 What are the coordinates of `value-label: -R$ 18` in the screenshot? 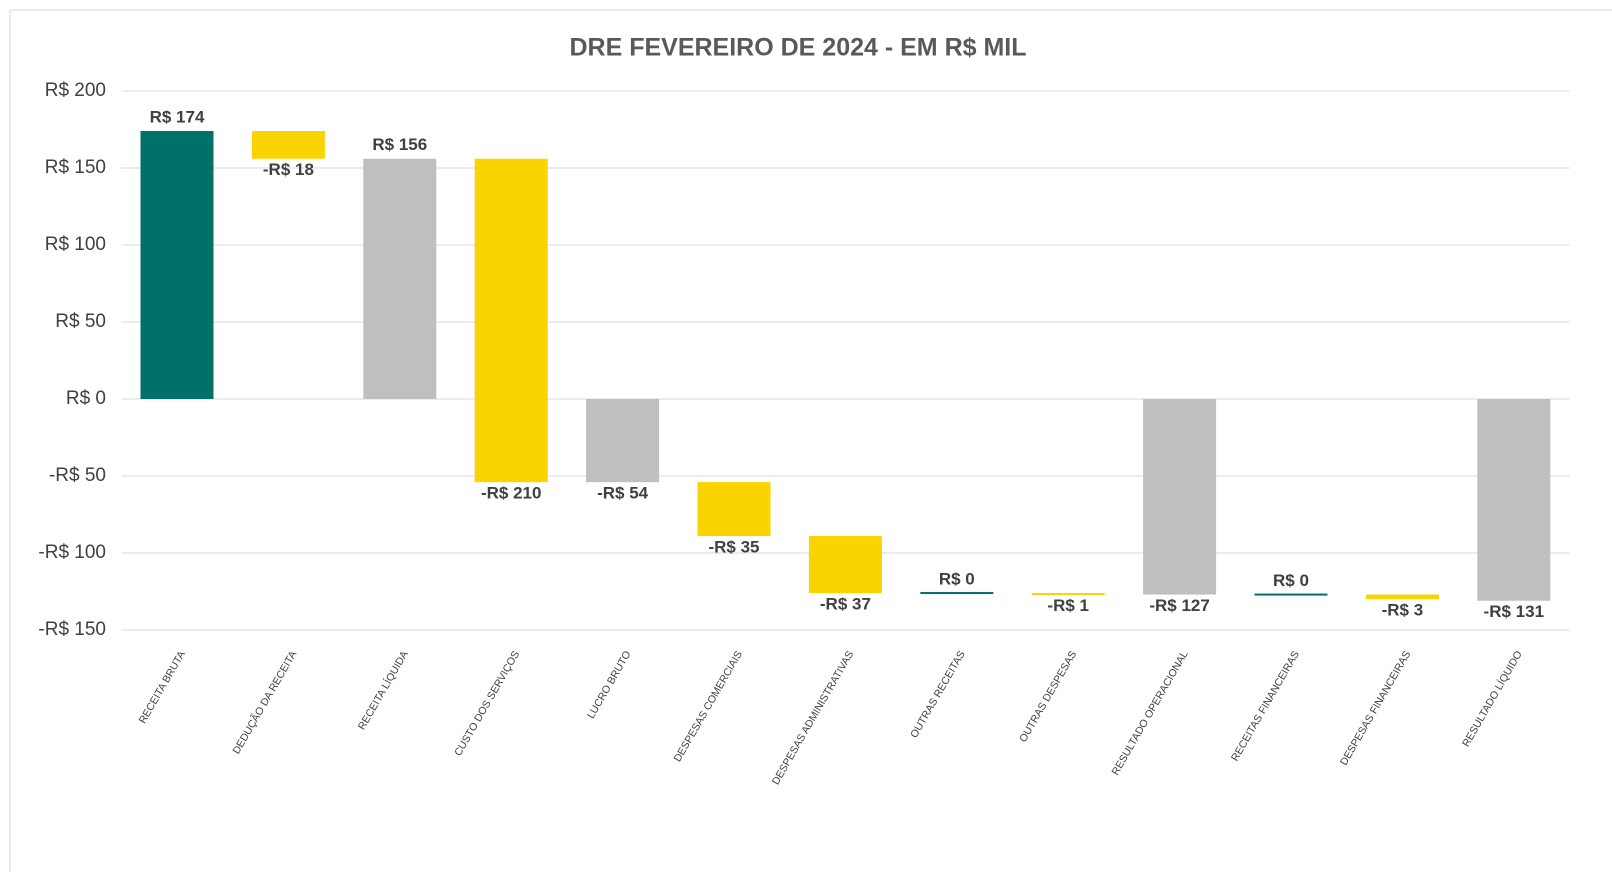 It's located at (288, 169).